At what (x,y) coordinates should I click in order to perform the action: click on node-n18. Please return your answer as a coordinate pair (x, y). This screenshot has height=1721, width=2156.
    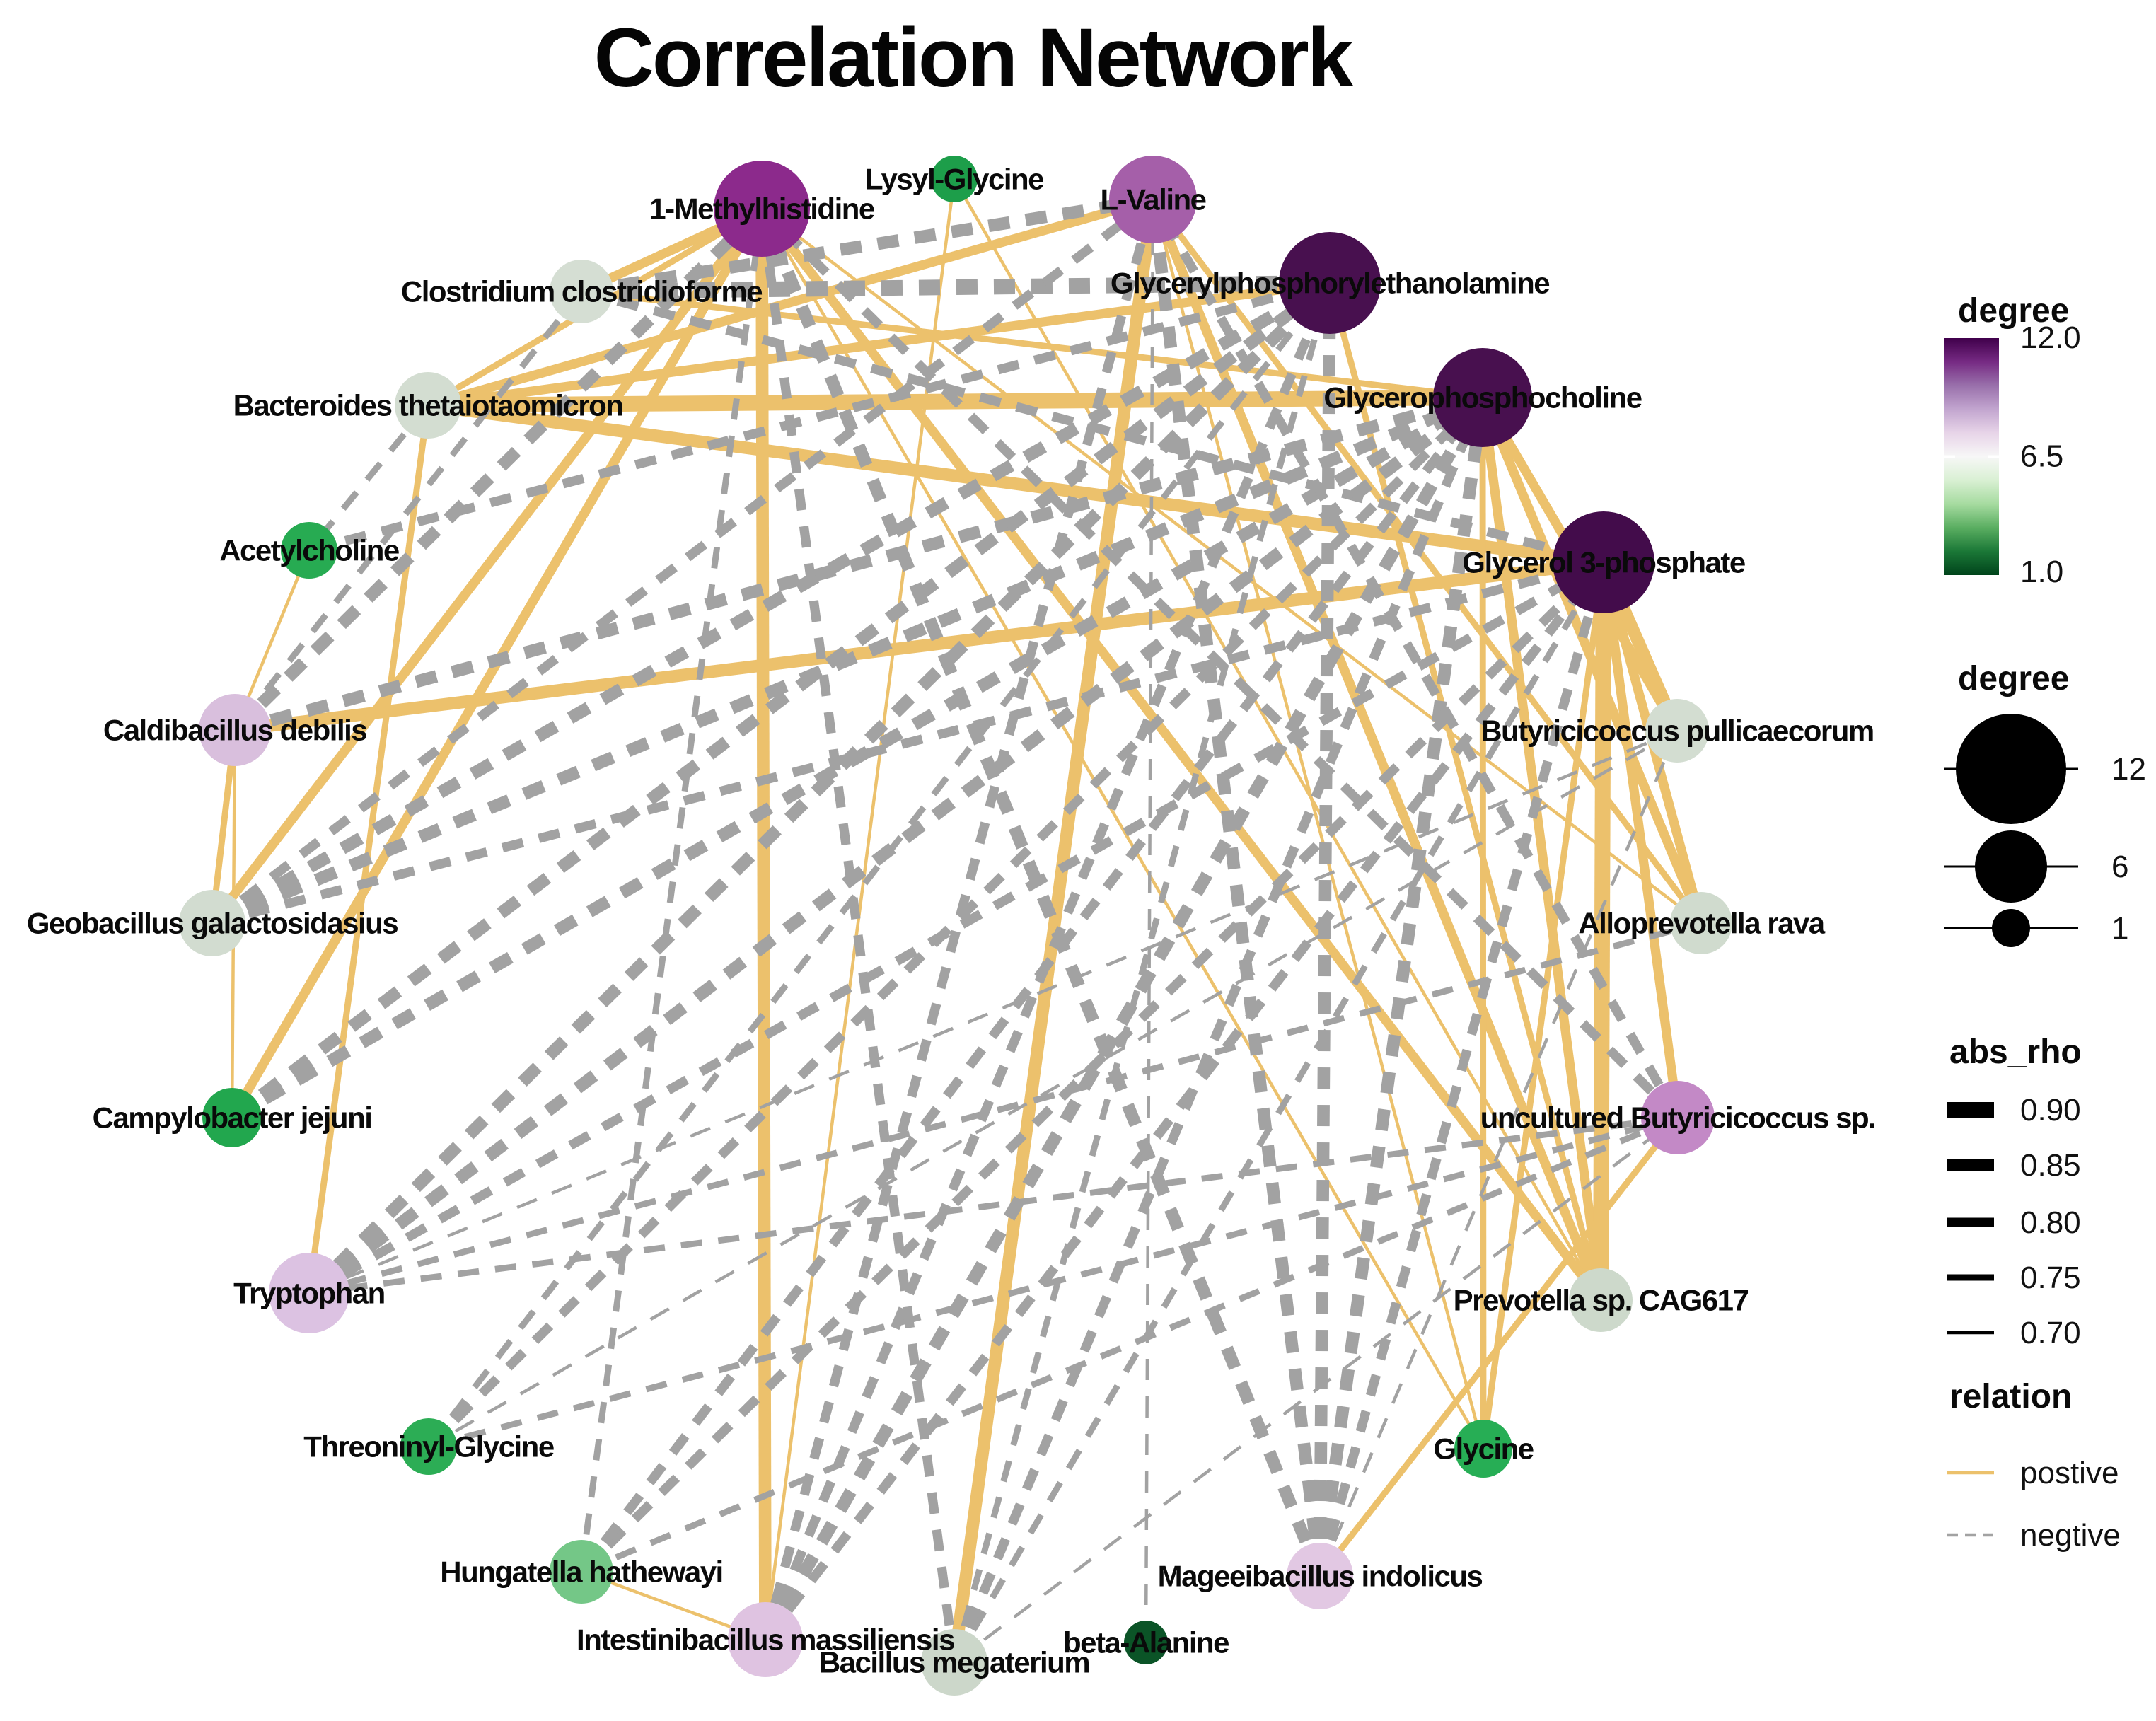
    Looking at the image, I should click on (309, 1293).